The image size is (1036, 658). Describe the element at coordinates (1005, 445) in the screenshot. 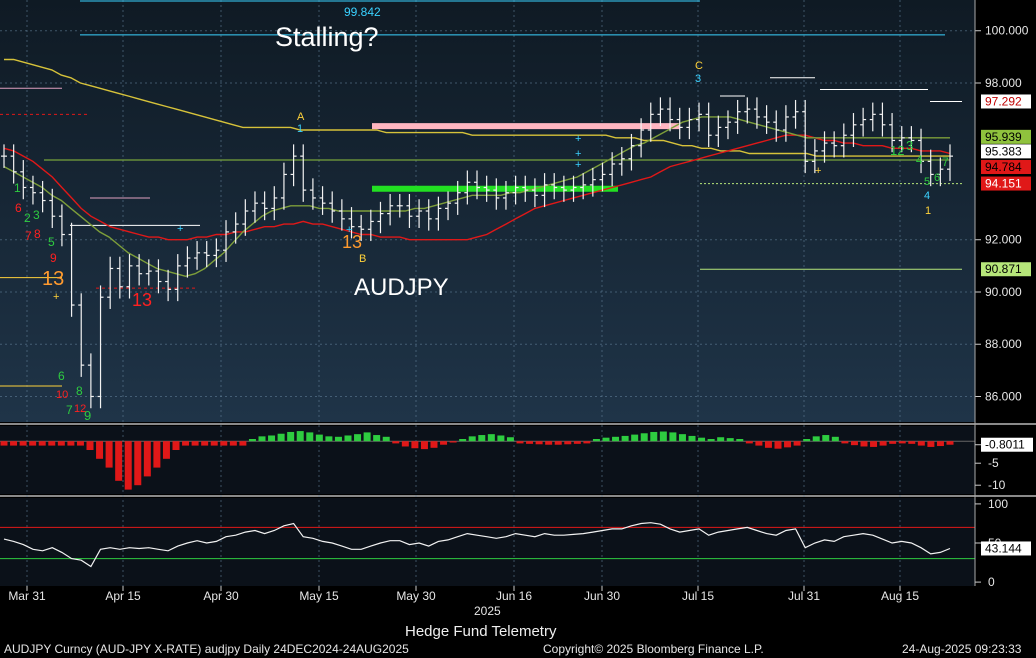

I see `histogram-box-label: -0.8011` at that location.